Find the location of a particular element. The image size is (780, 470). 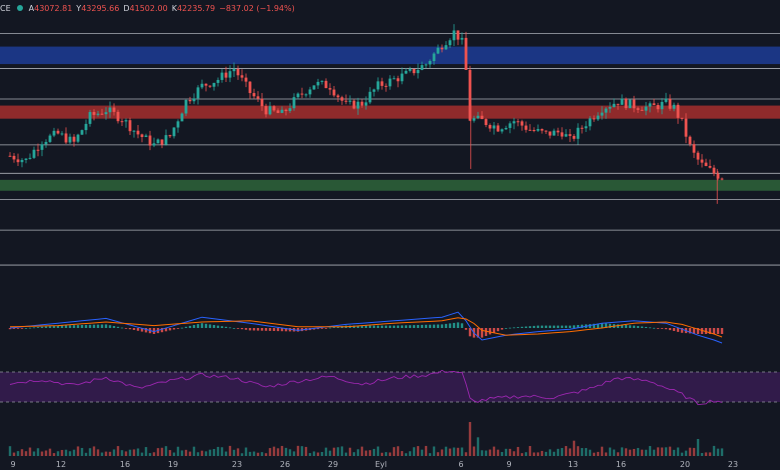

x-tick-label: 29 is located at coordinates (333, 464).